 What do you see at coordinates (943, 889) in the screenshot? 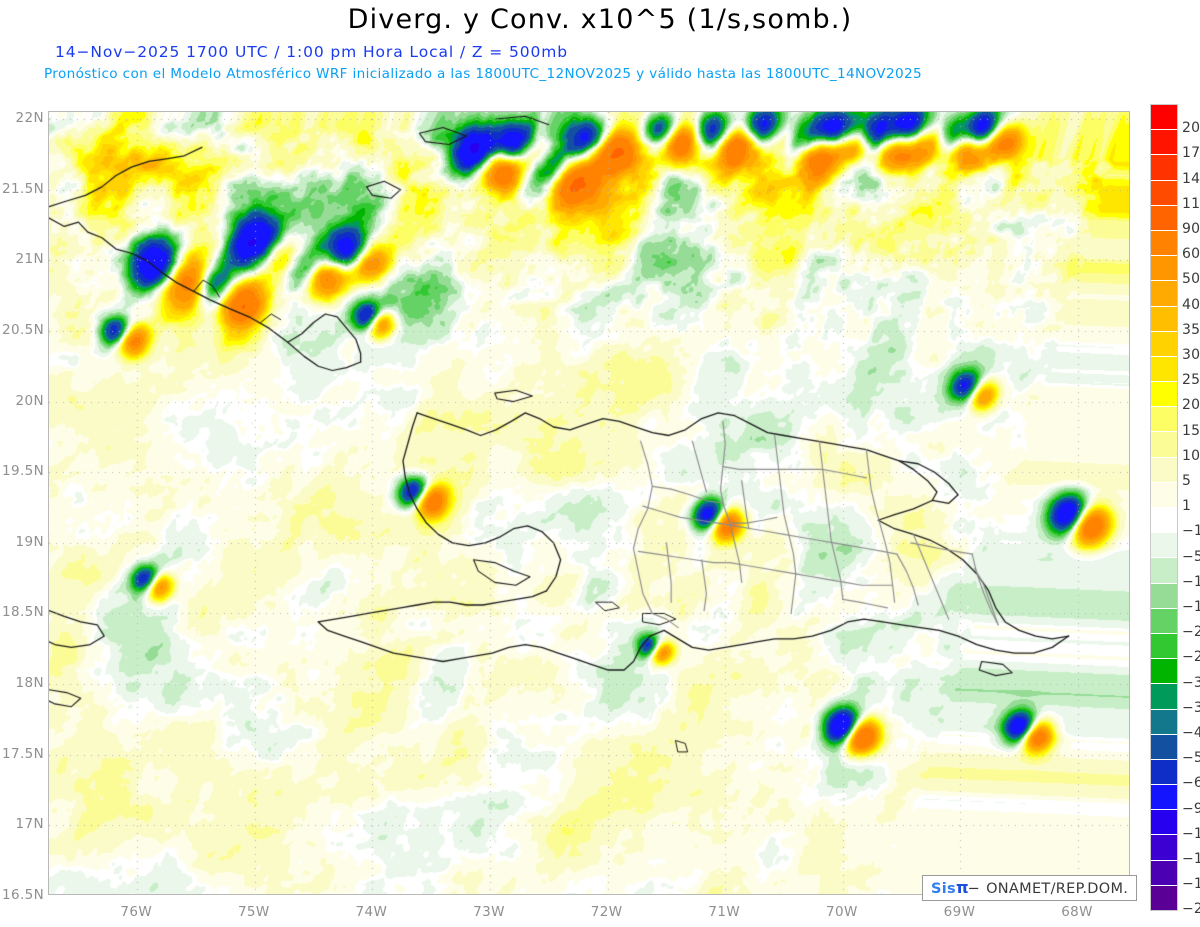
I see `logo-sis-text: Sis` at bounding box center [943, 889].